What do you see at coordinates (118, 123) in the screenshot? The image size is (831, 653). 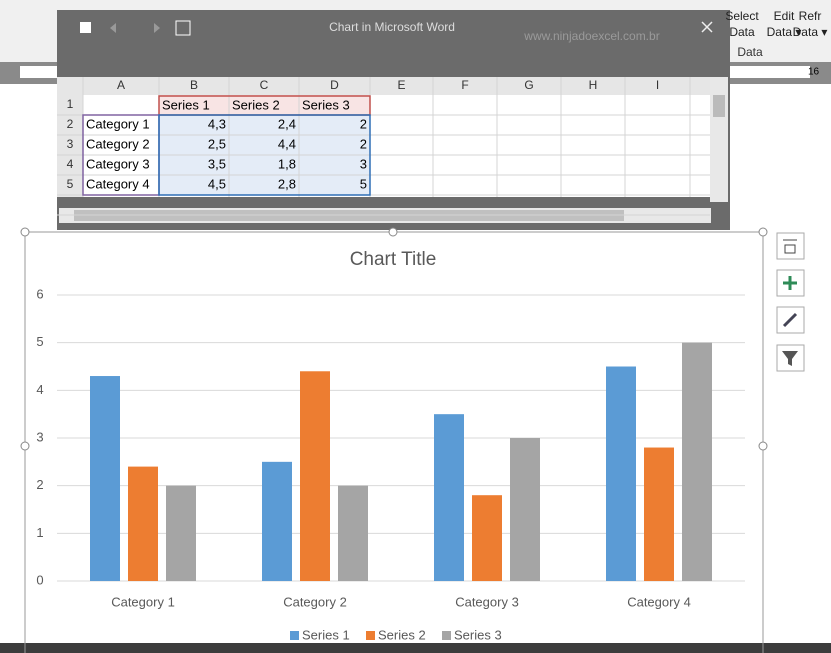 I see `sheet-cell: Category 1` at bounding box center [118, 123].